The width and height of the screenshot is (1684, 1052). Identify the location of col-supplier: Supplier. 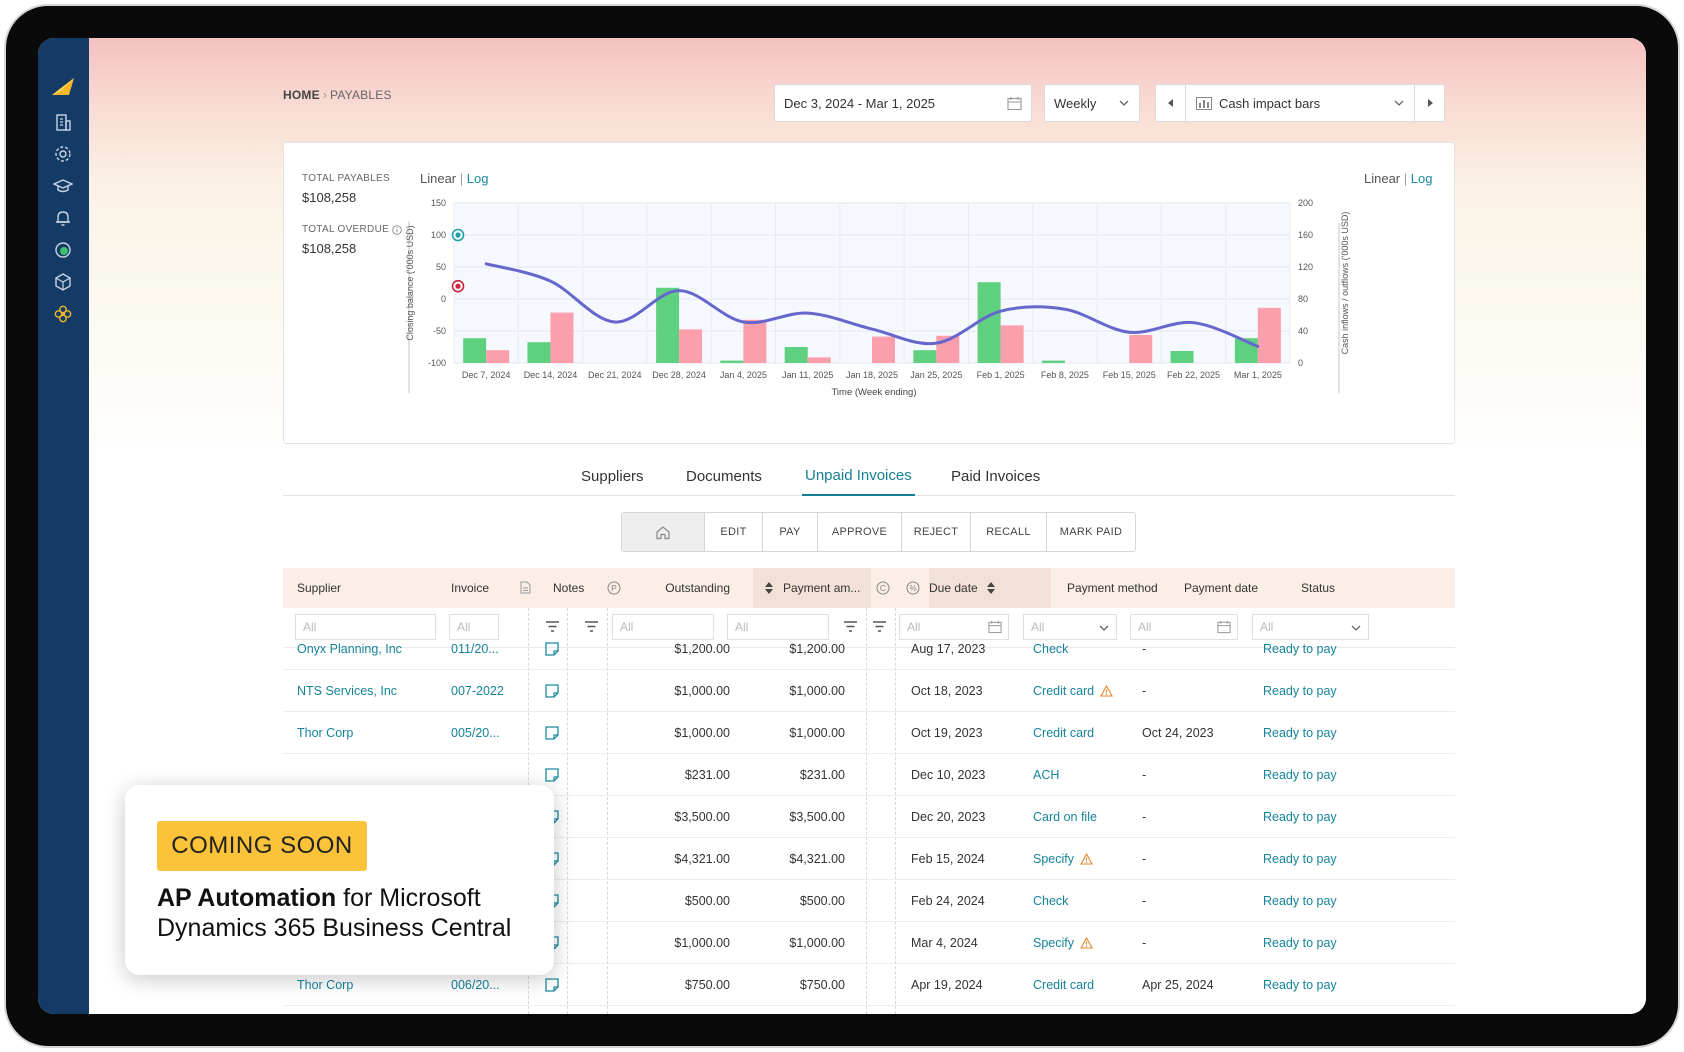
(319, 588).